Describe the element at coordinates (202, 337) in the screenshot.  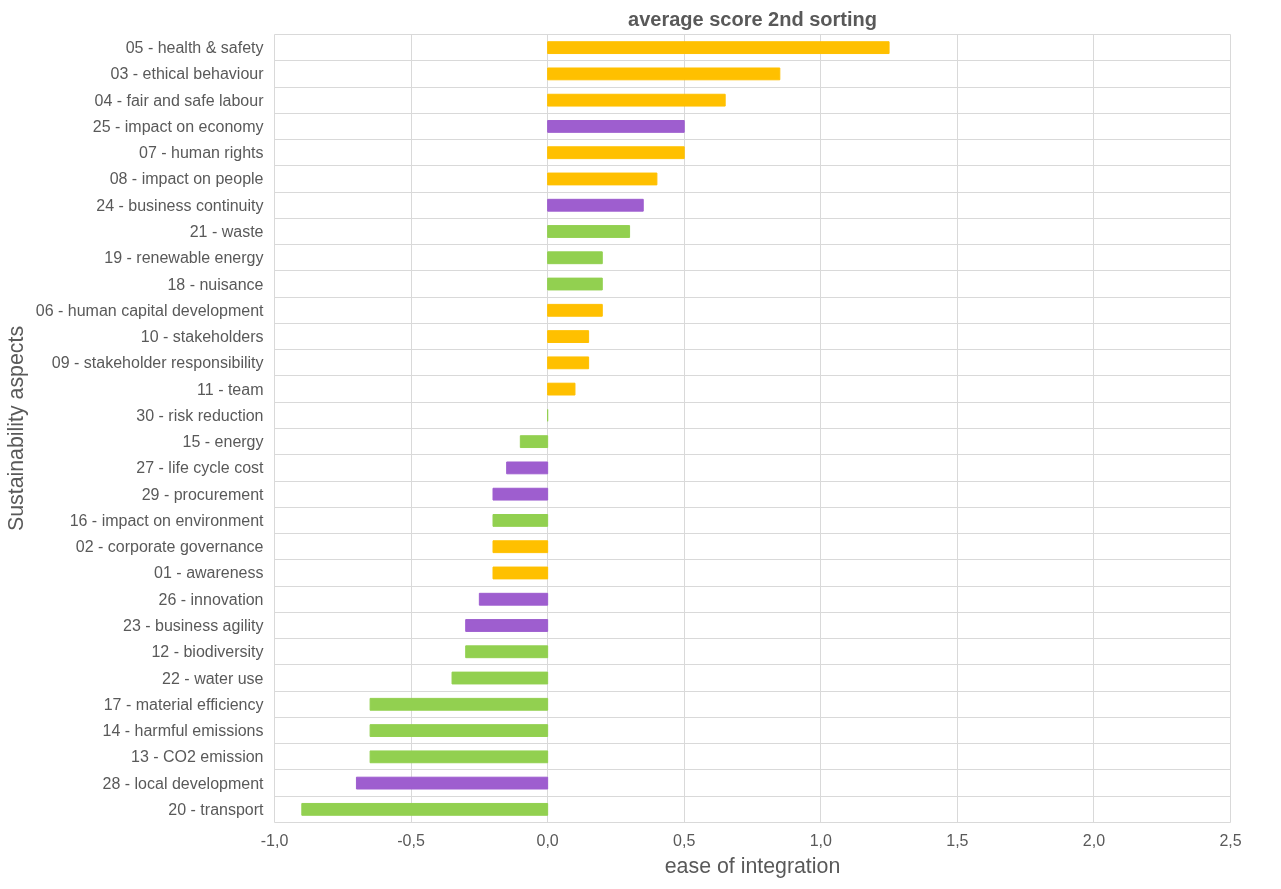
I see `y-tick-label: 10 - stakeholders` at that location.